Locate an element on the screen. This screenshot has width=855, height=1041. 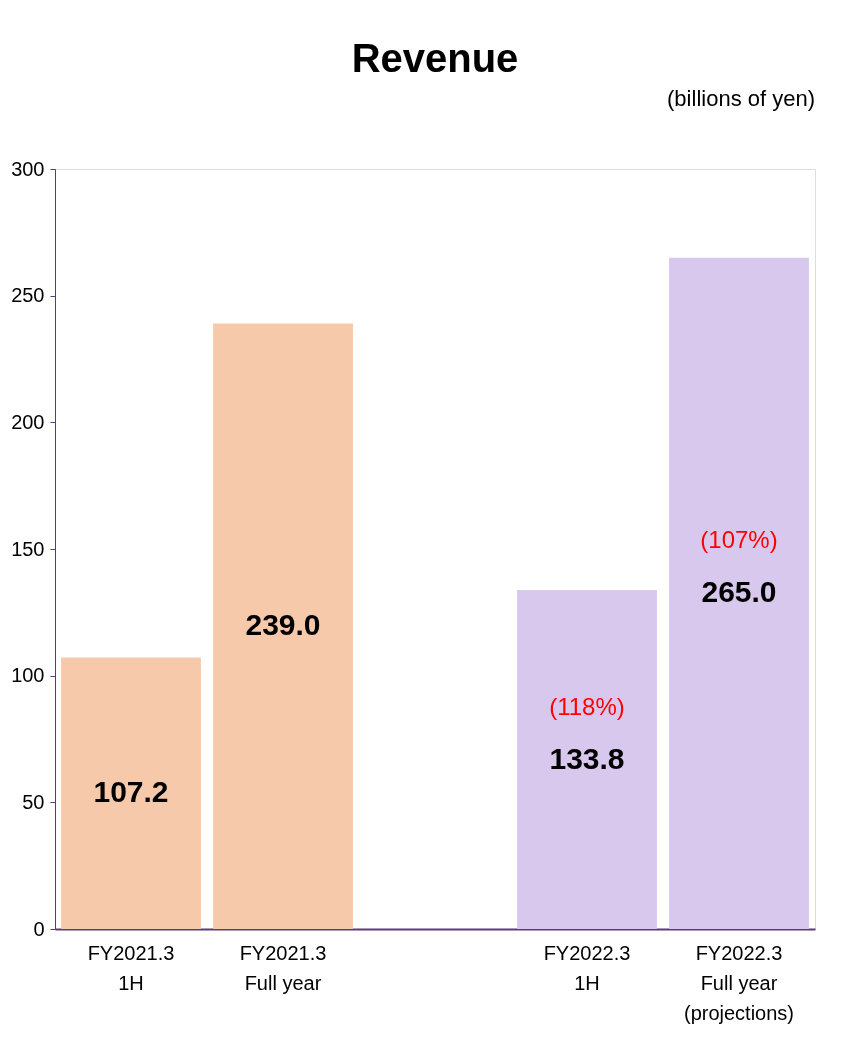
data-label: 239.0 is located at coordinates (283, 625).